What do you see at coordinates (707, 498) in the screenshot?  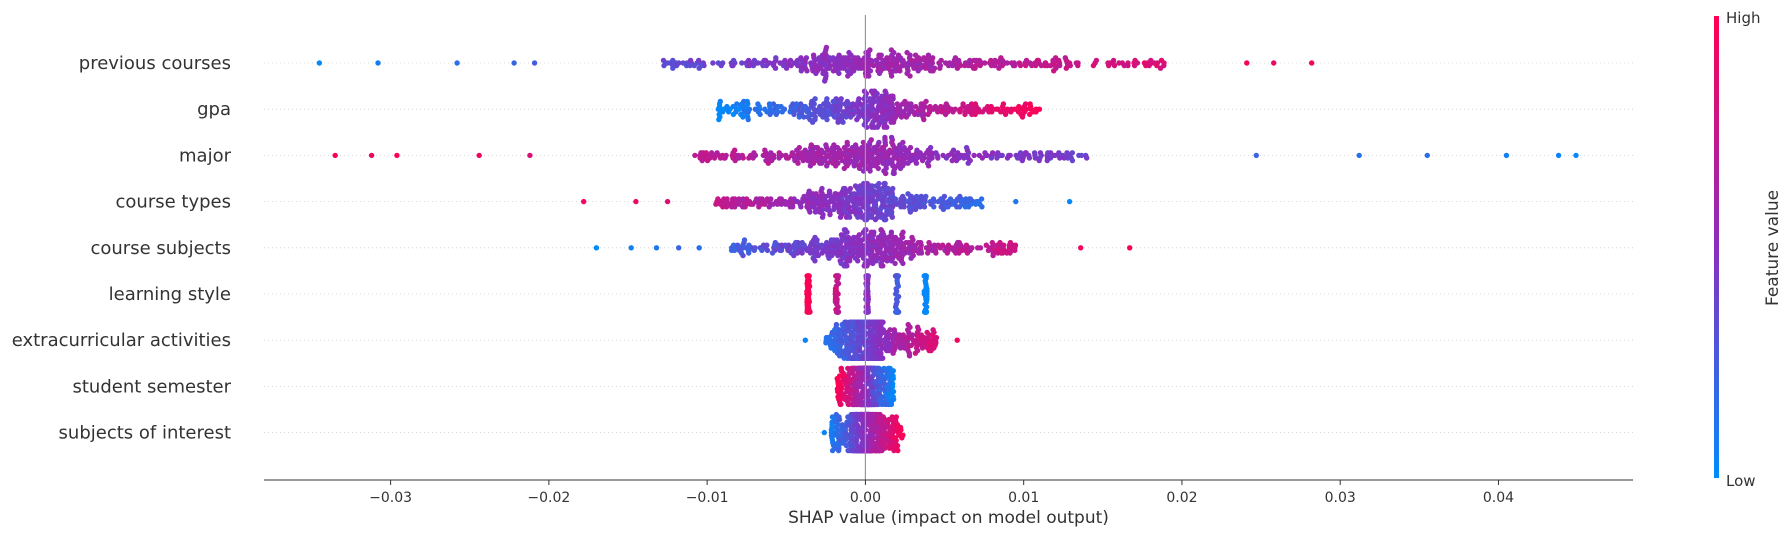 I see `x-tick-label: −0.01` at bounding box center [707, 498].